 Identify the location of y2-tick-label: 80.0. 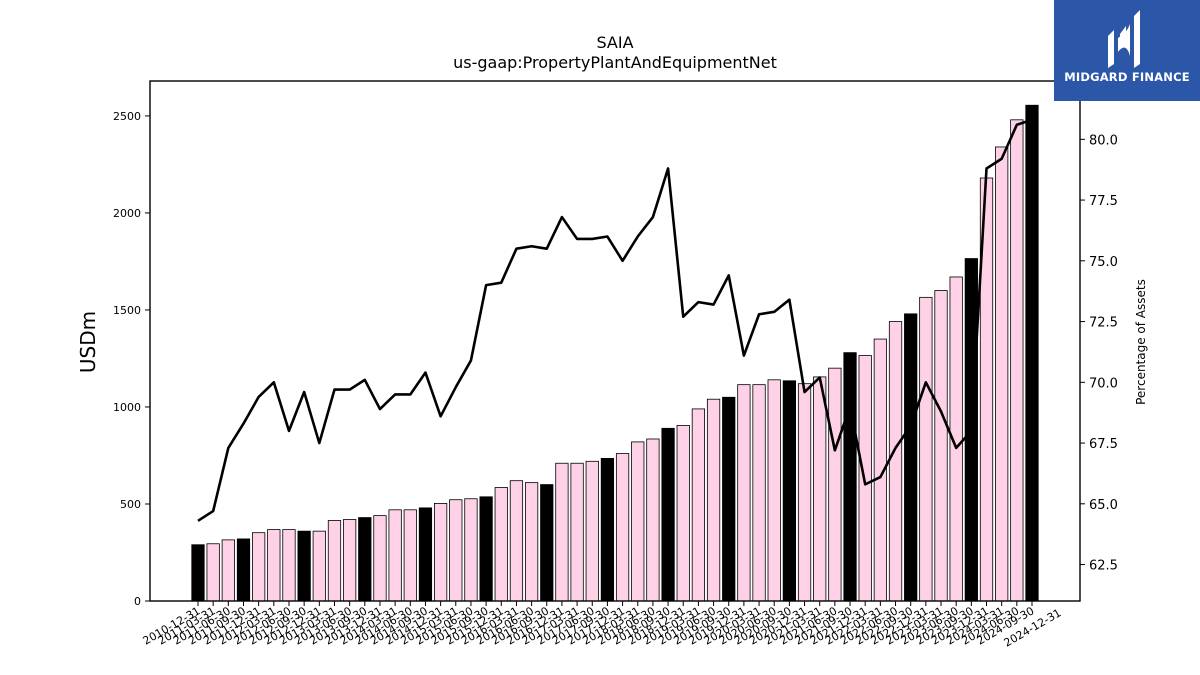
(1103, 140).